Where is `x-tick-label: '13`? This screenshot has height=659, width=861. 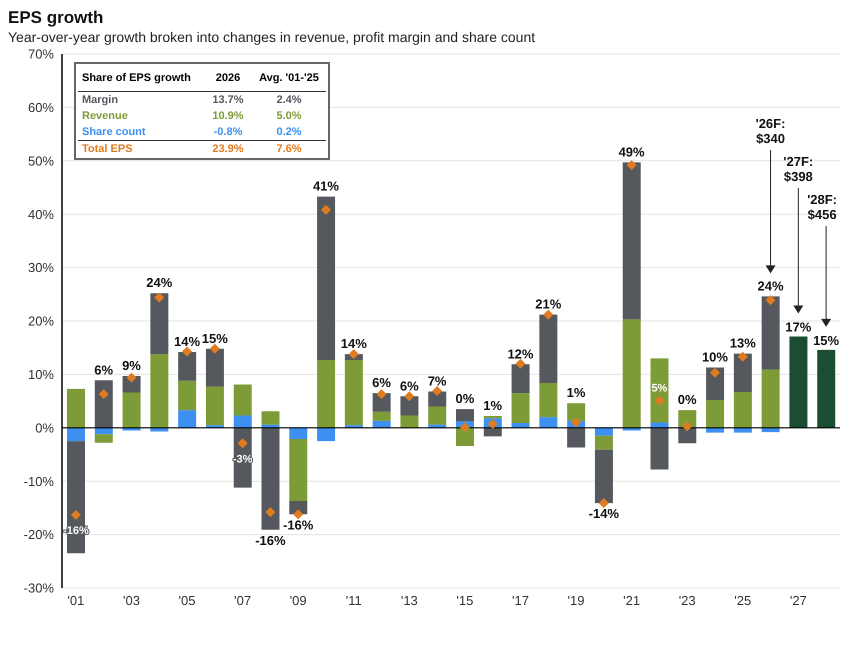 x-tick-label: '13 is located at coordinates (409, 600).